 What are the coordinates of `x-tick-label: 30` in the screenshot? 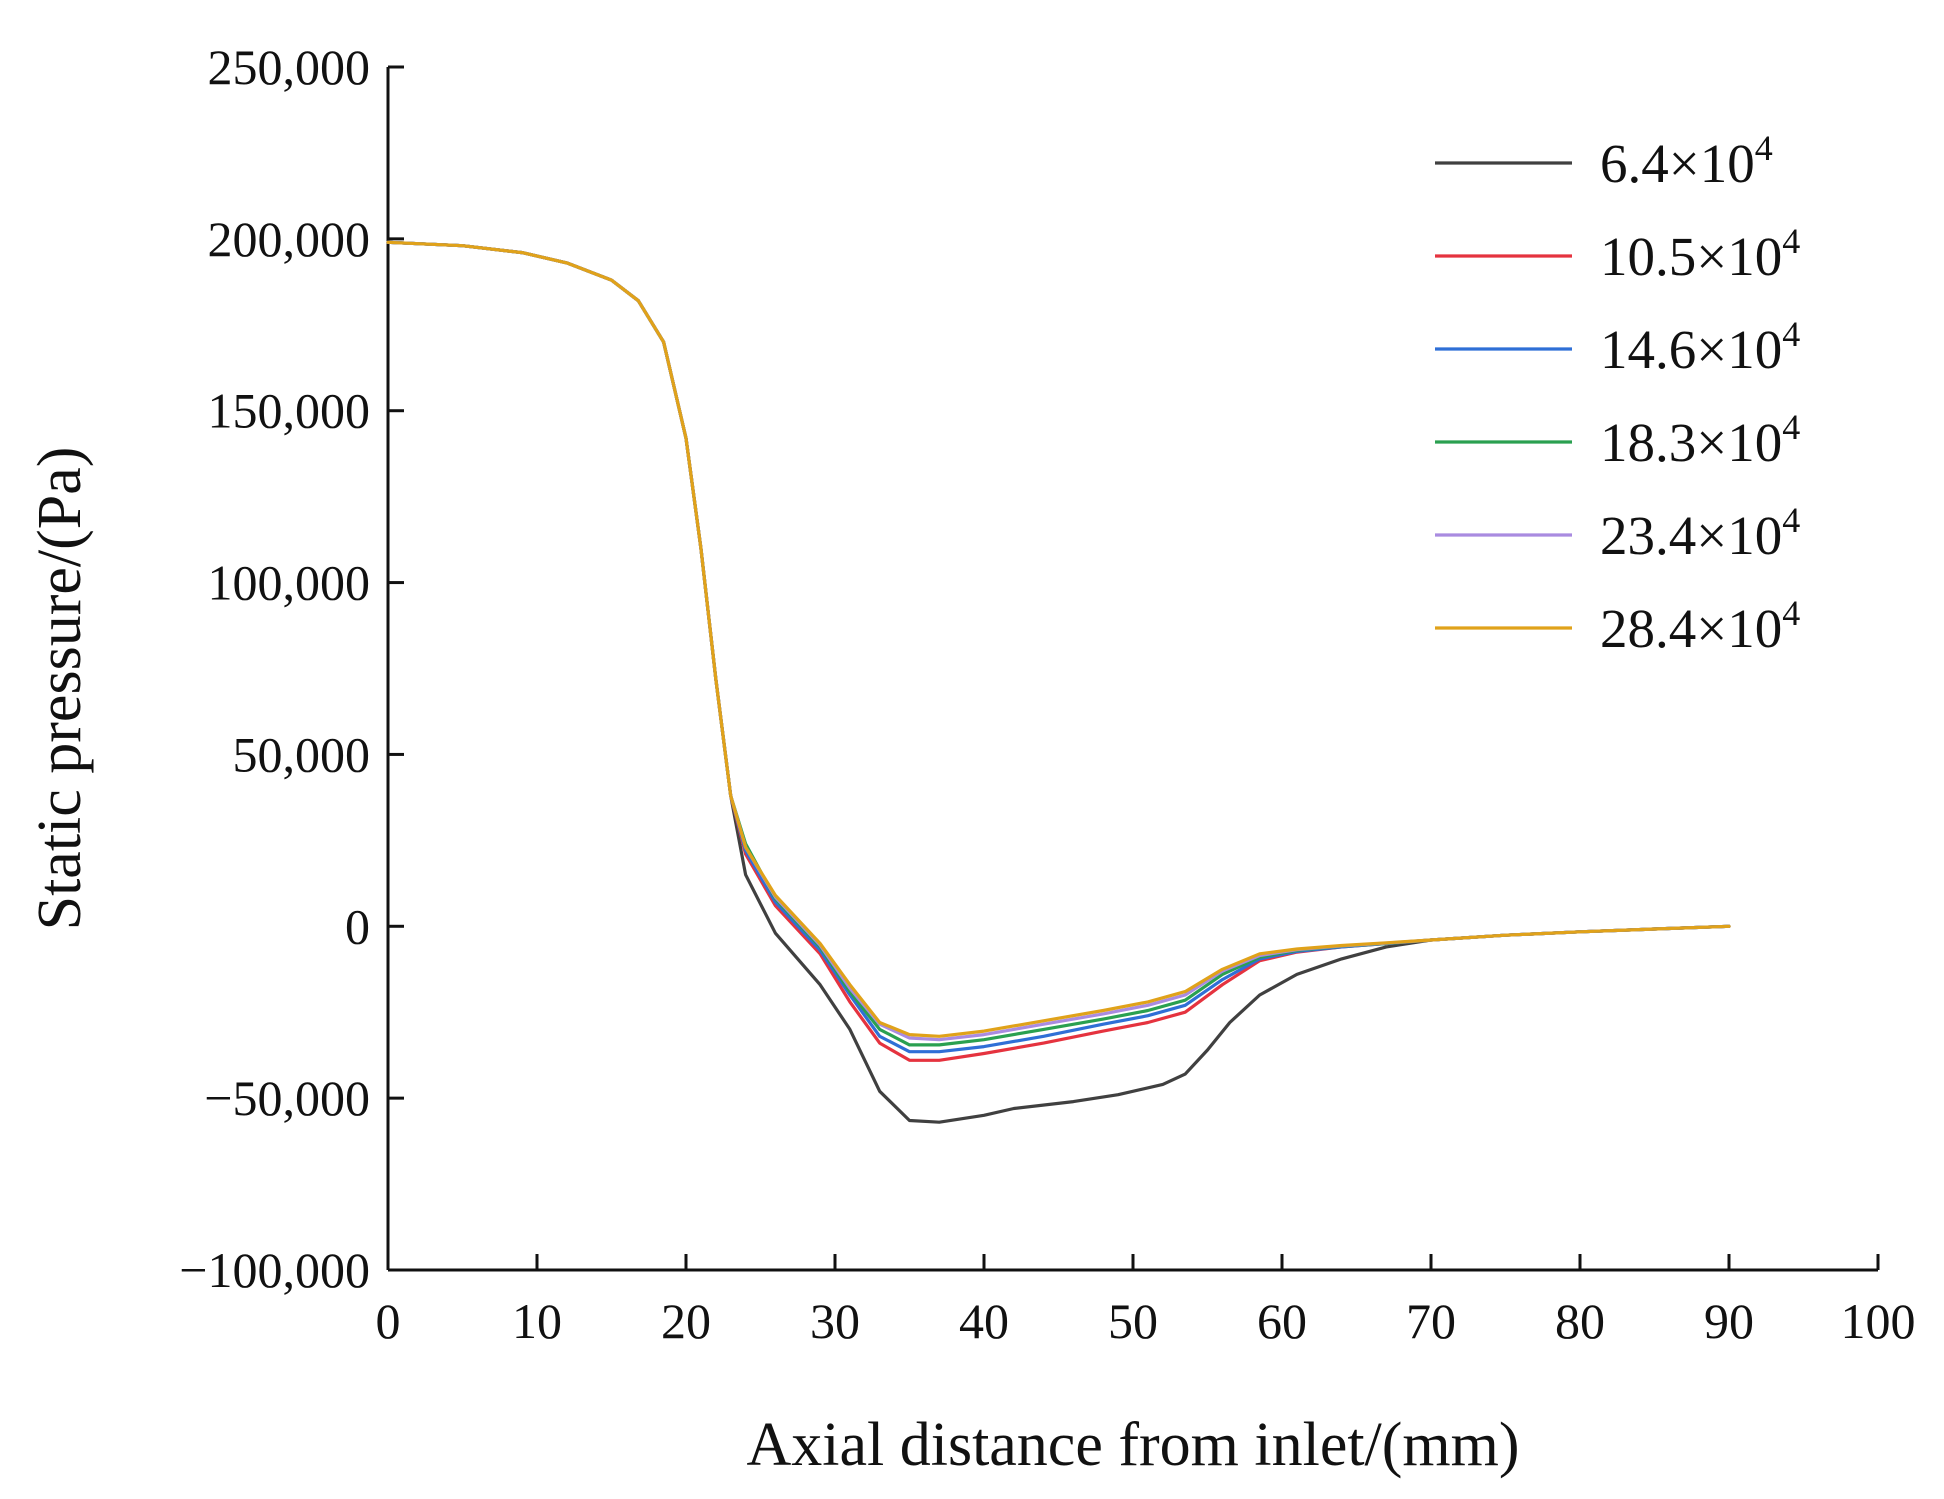 It's located at (835, 1321).